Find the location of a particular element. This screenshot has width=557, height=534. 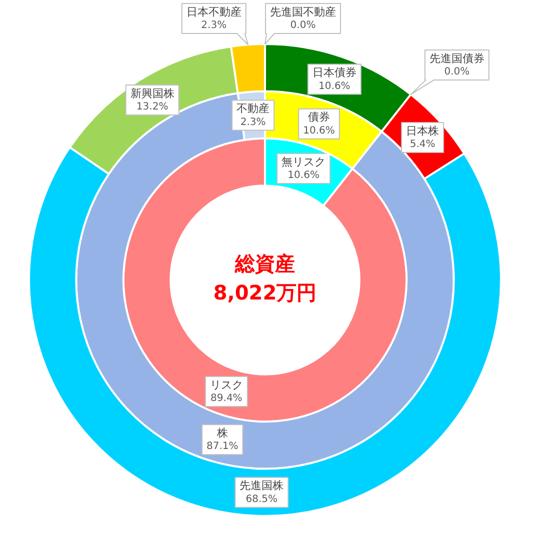

slice-label: 株 is located at coordinates (222, 433).